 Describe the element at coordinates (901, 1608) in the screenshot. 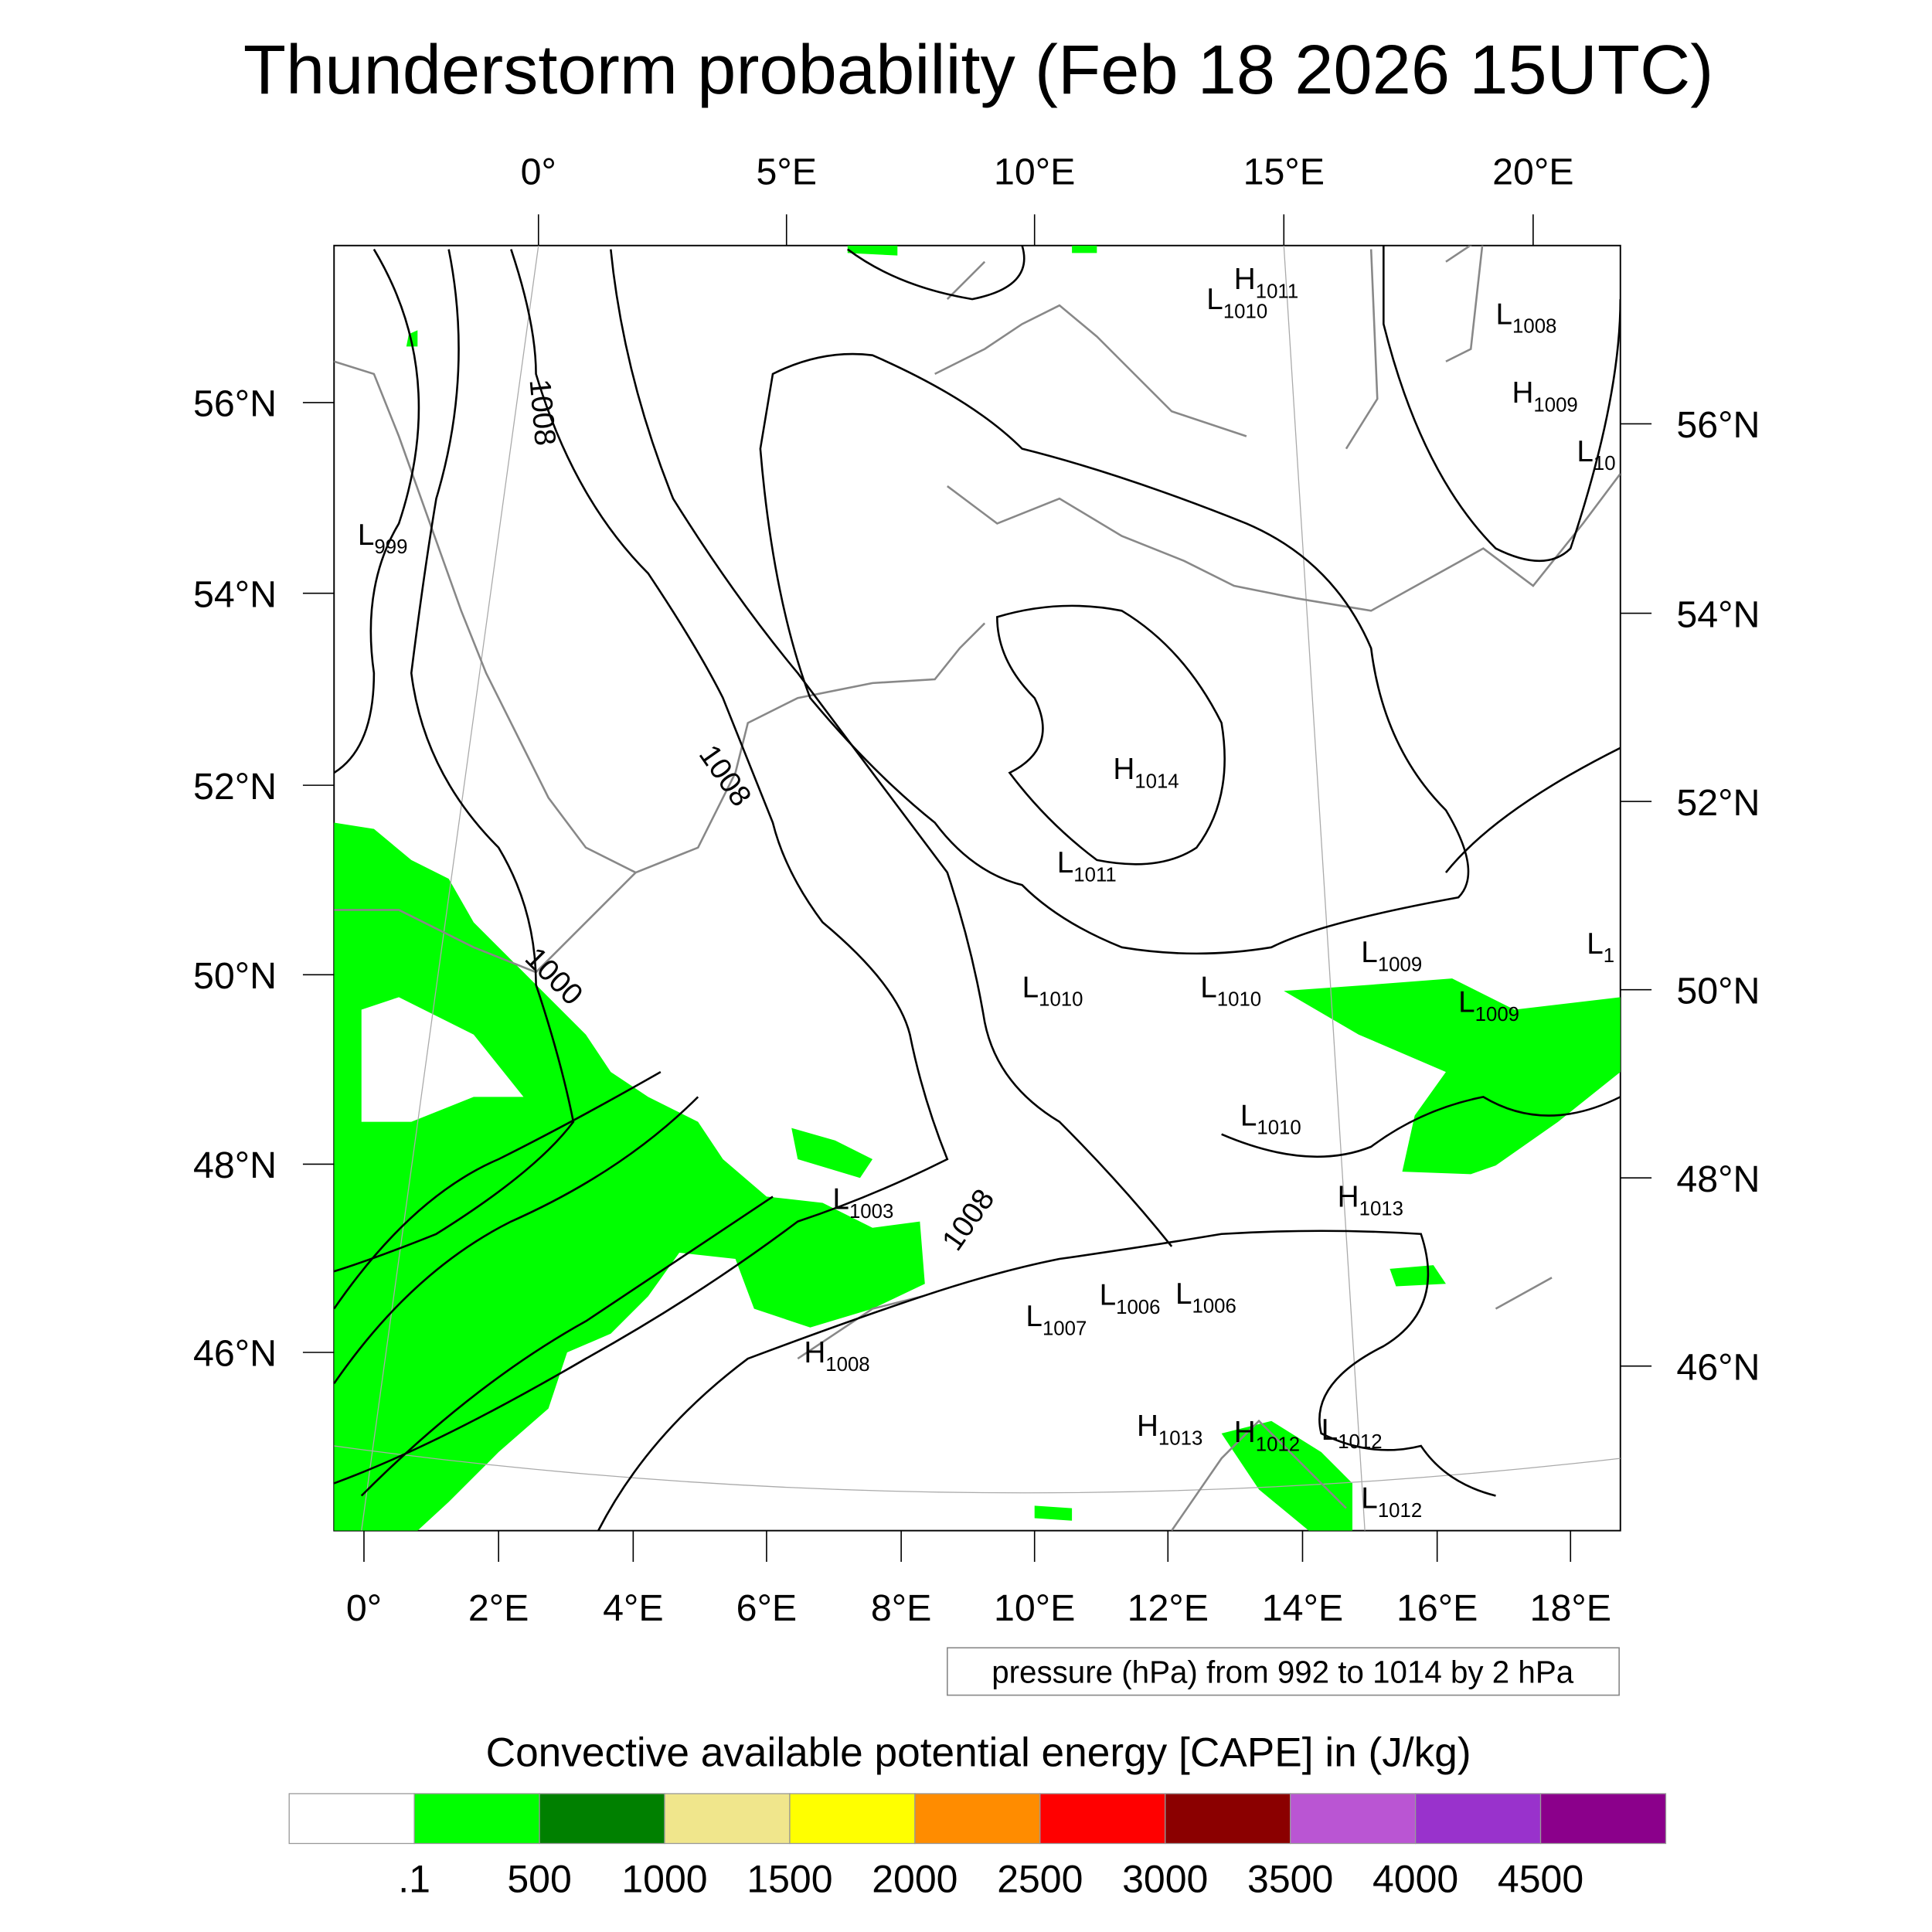

I see `tick-label: 8°E` at that location.